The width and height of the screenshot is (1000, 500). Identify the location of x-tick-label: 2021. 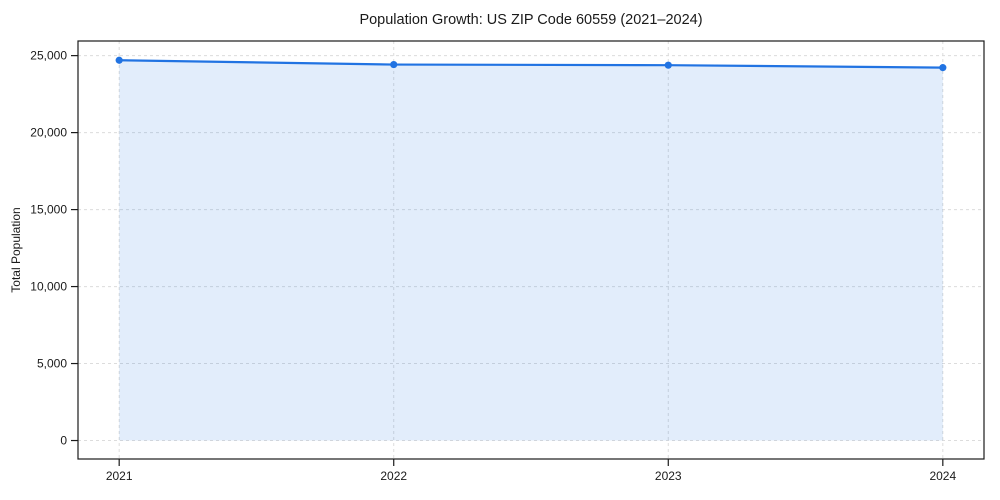
(119, 476).